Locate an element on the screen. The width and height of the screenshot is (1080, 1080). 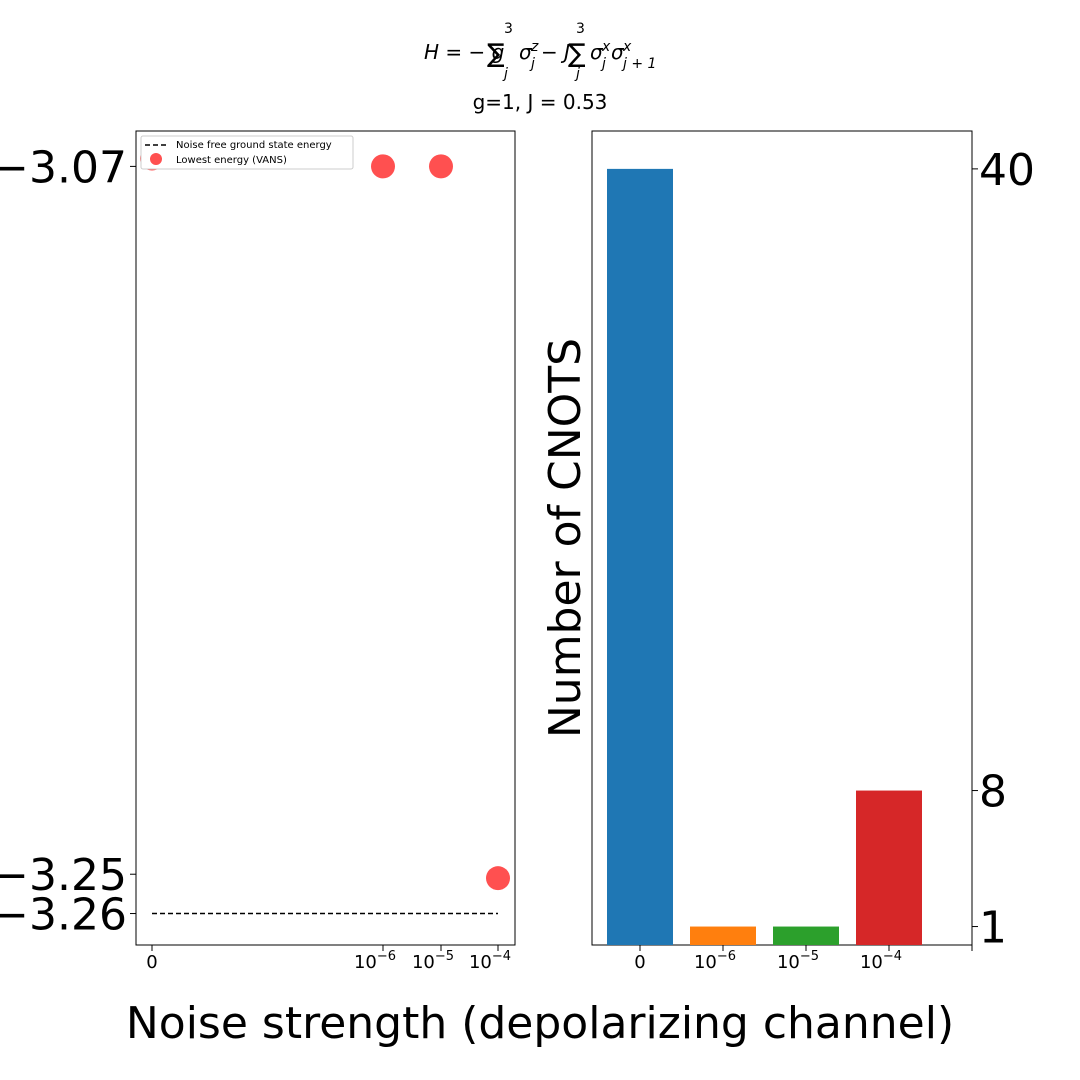
y-tick-label: 8 is located at coordinates (993, 792).